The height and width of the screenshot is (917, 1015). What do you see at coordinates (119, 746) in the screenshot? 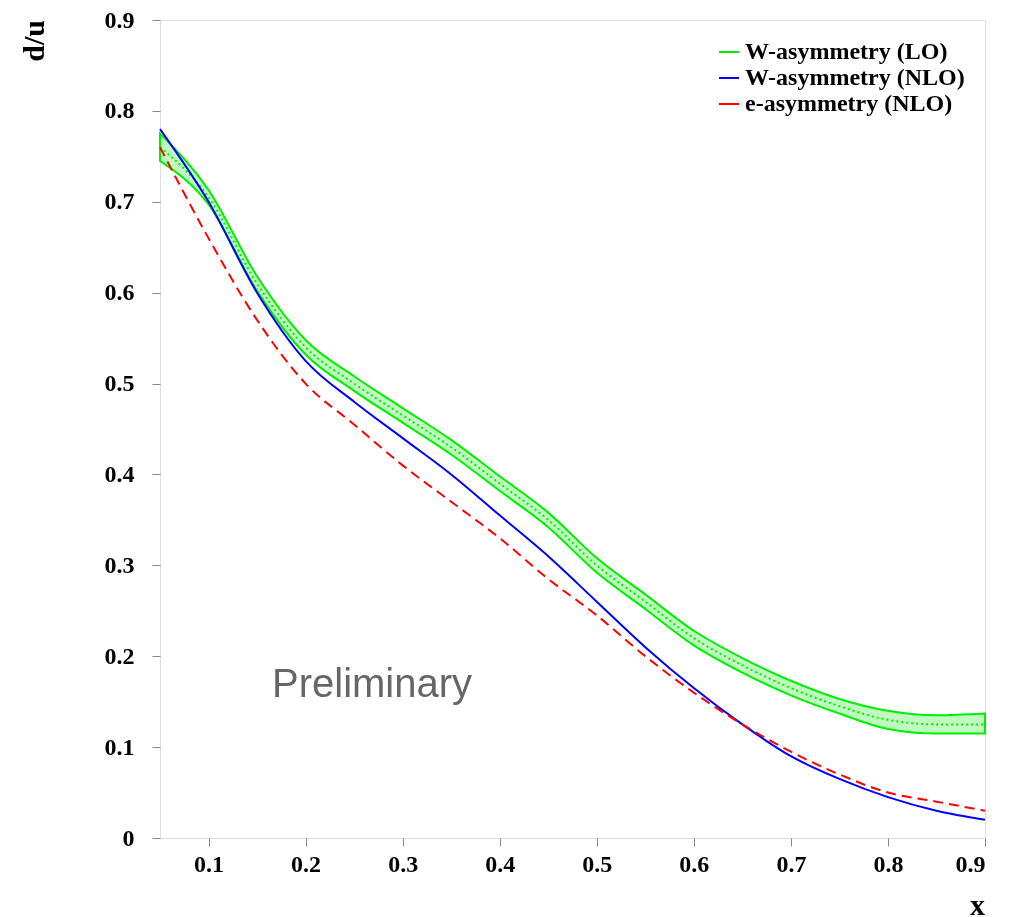
I see `y-tick-label: 0.1` at bounding box center [119, 746].